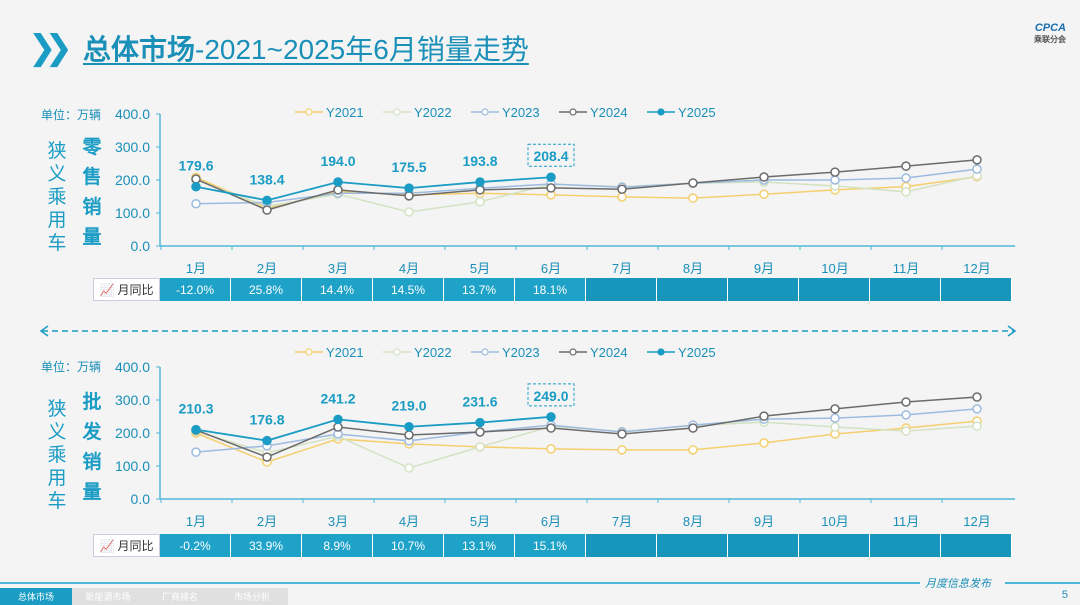 The height and width of the screenshot is (605, 1080). What do you see at coordinates (697, 112) in the screenshot?
I see `legend-label-y2025: Y2025` at bounding box center [697, 112].